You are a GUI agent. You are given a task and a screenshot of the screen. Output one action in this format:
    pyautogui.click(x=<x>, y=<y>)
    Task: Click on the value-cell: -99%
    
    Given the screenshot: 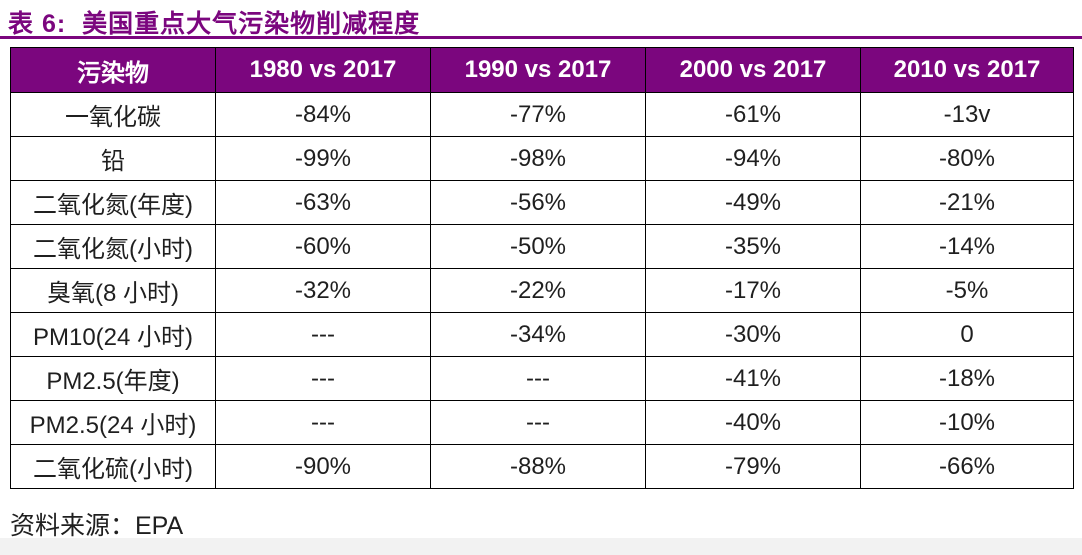 What is the action you would take?
    pyautogui.click(x=323, y=158)
    